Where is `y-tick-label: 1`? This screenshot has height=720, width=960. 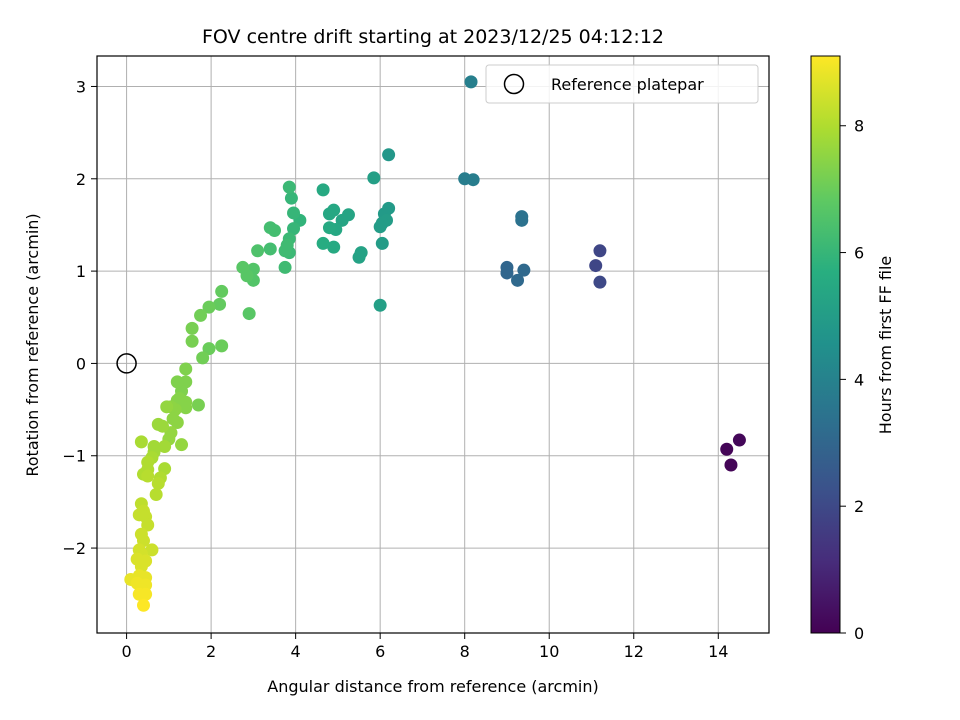
y-tick-label: 1 is located at coordinates (81, 271).